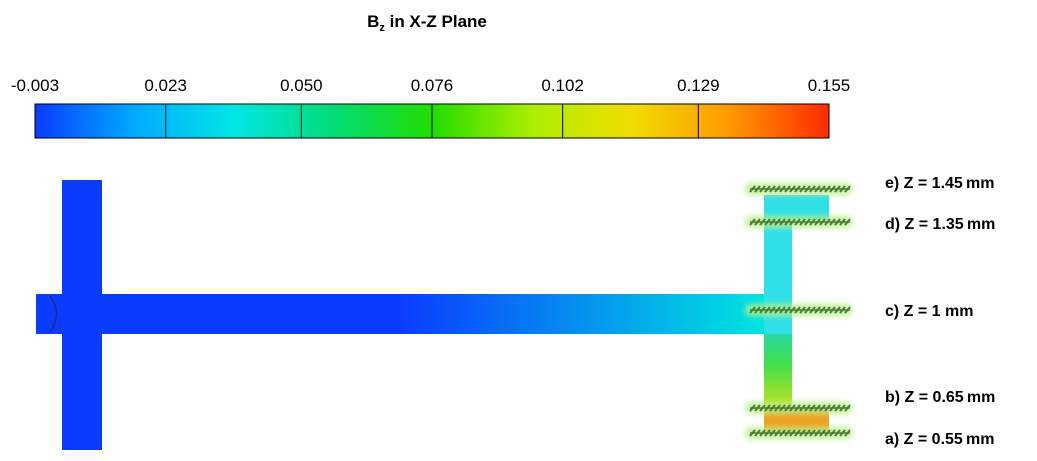 The height and width of the screenshot is (461, 1037). I want to click on plane-markers, so click(798, 311).